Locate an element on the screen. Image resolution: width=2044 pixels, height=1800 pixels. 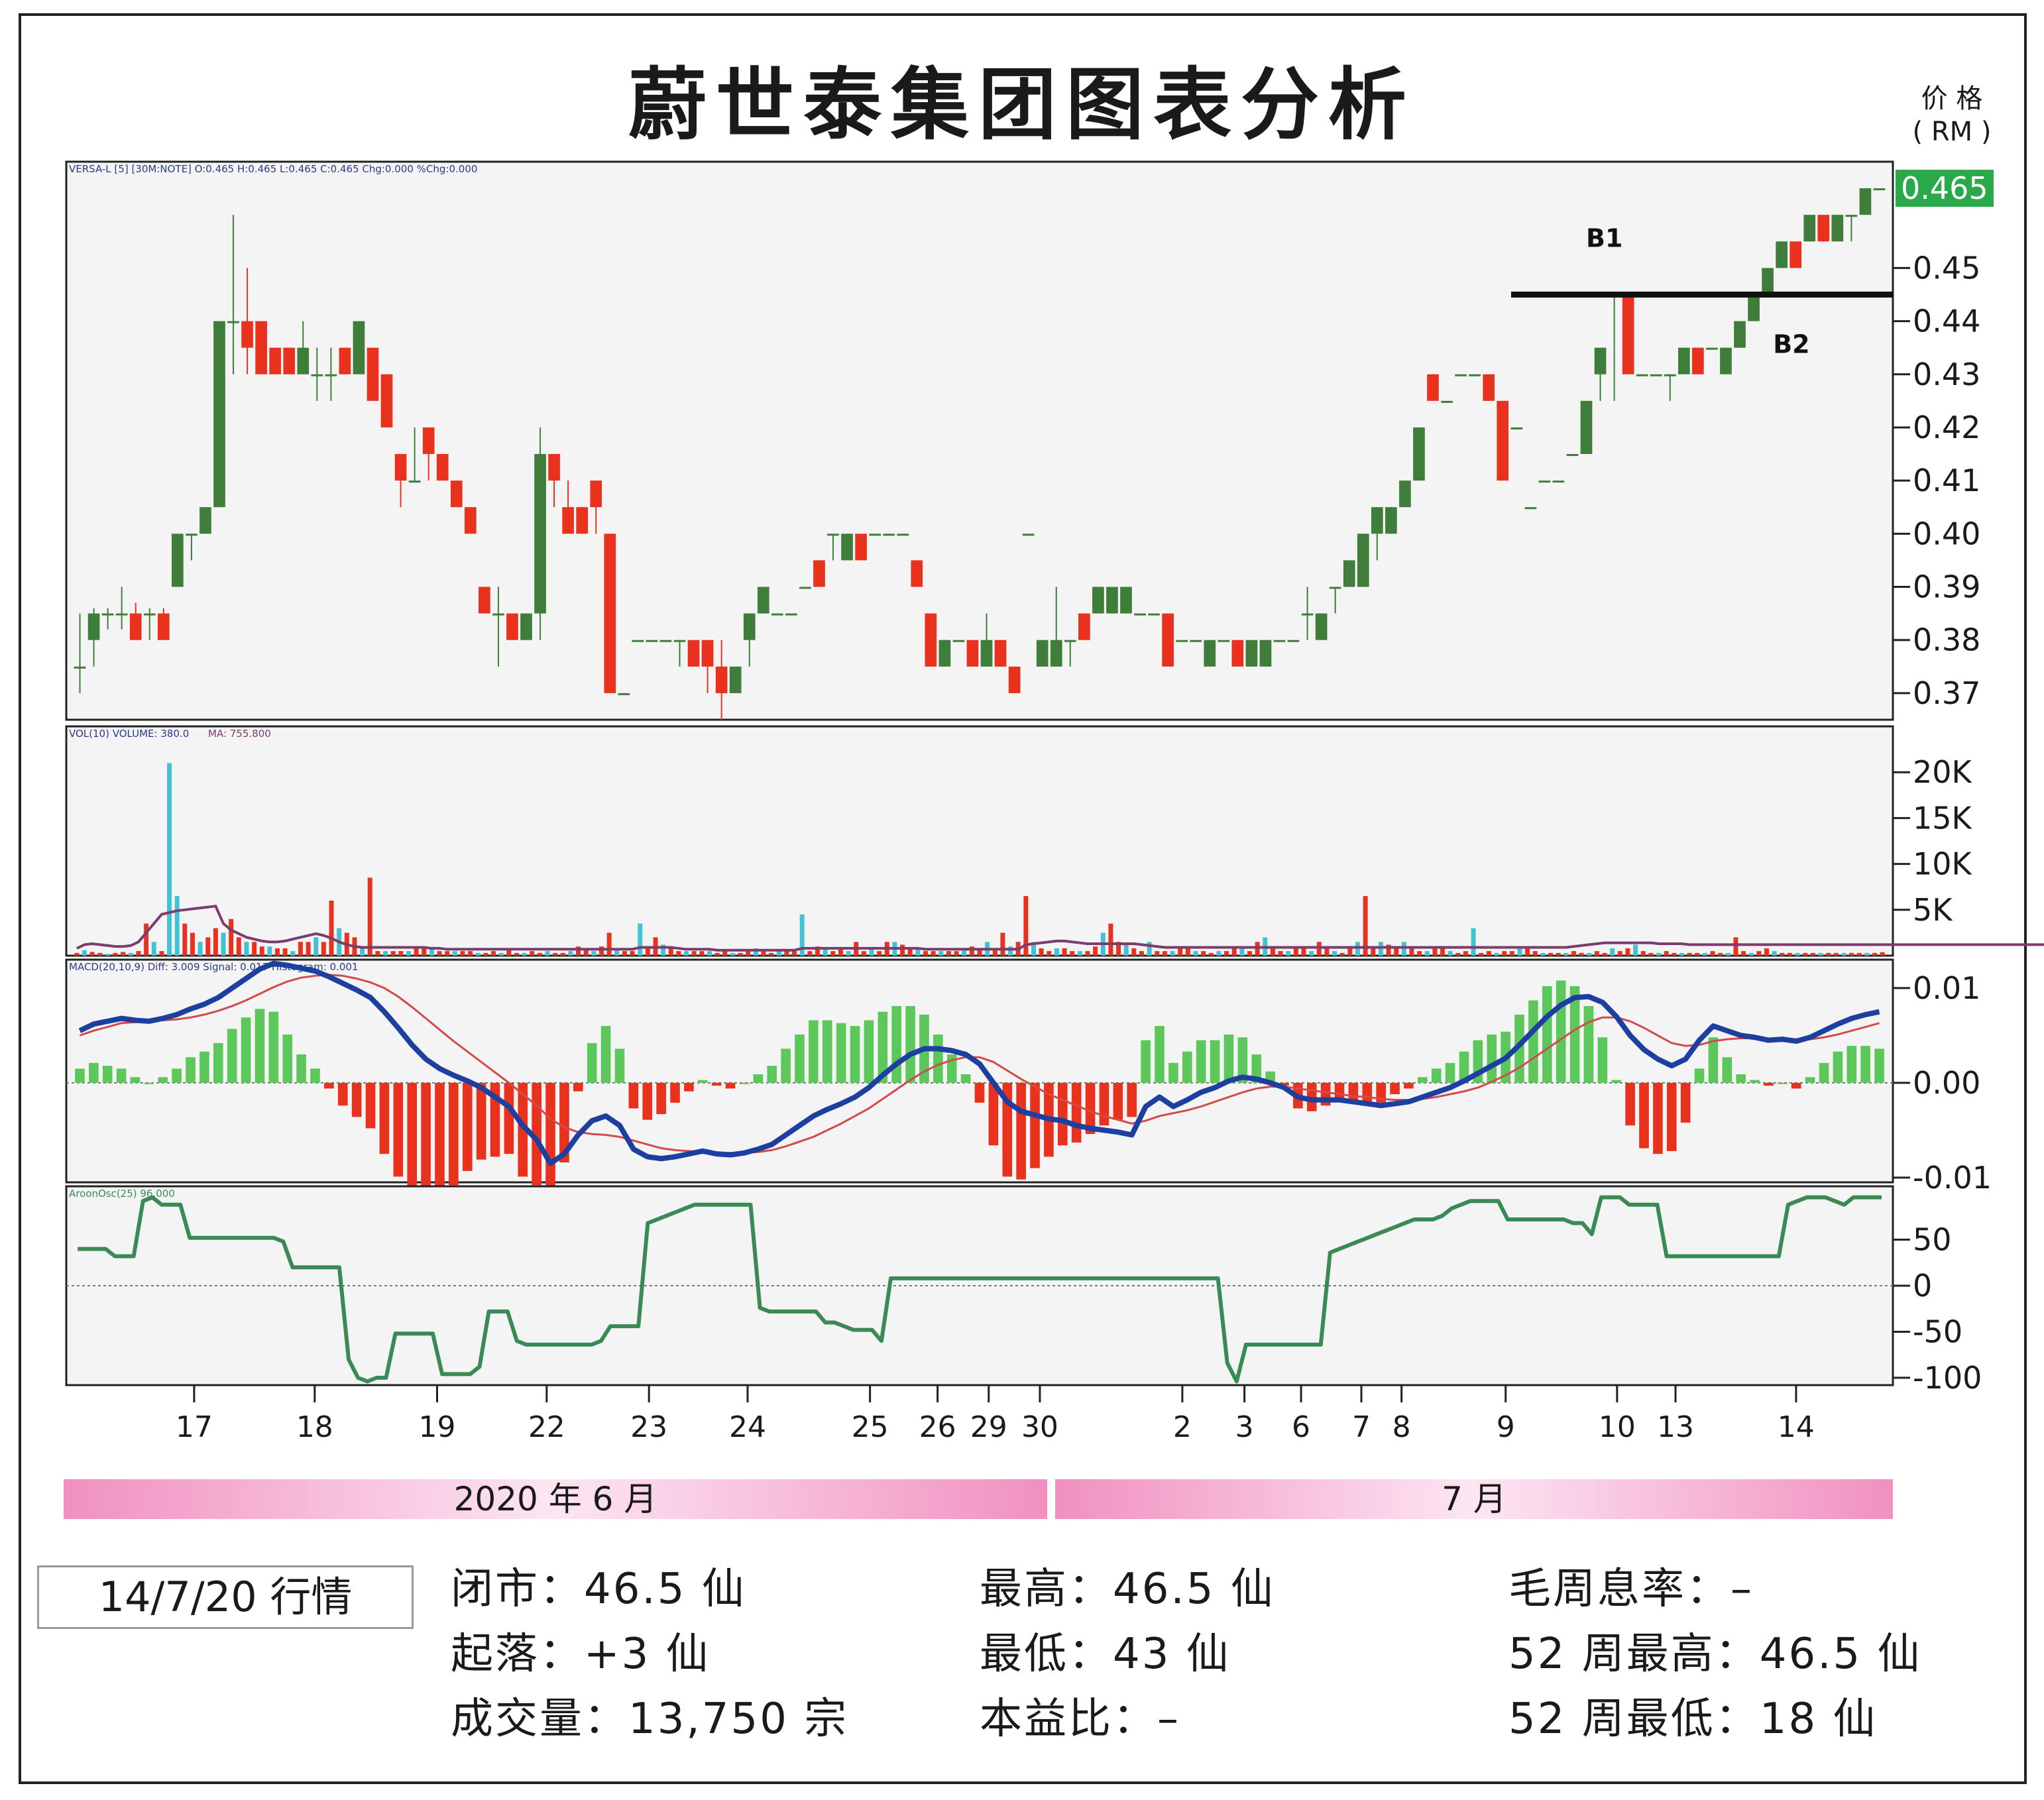
macd-axis-tick-label: -0.01 is located at coordinates (1952, 1178).